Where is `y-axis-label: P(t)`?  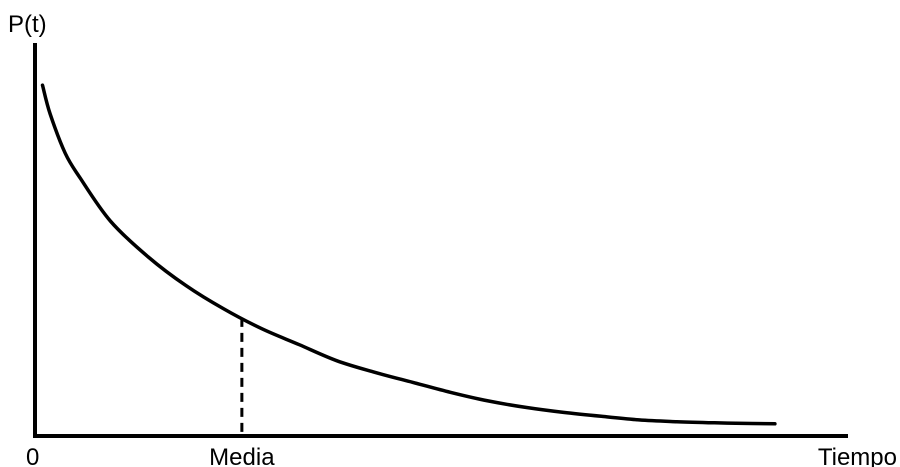 y-axis-label: P(t) is located at coordinates (27, 24).